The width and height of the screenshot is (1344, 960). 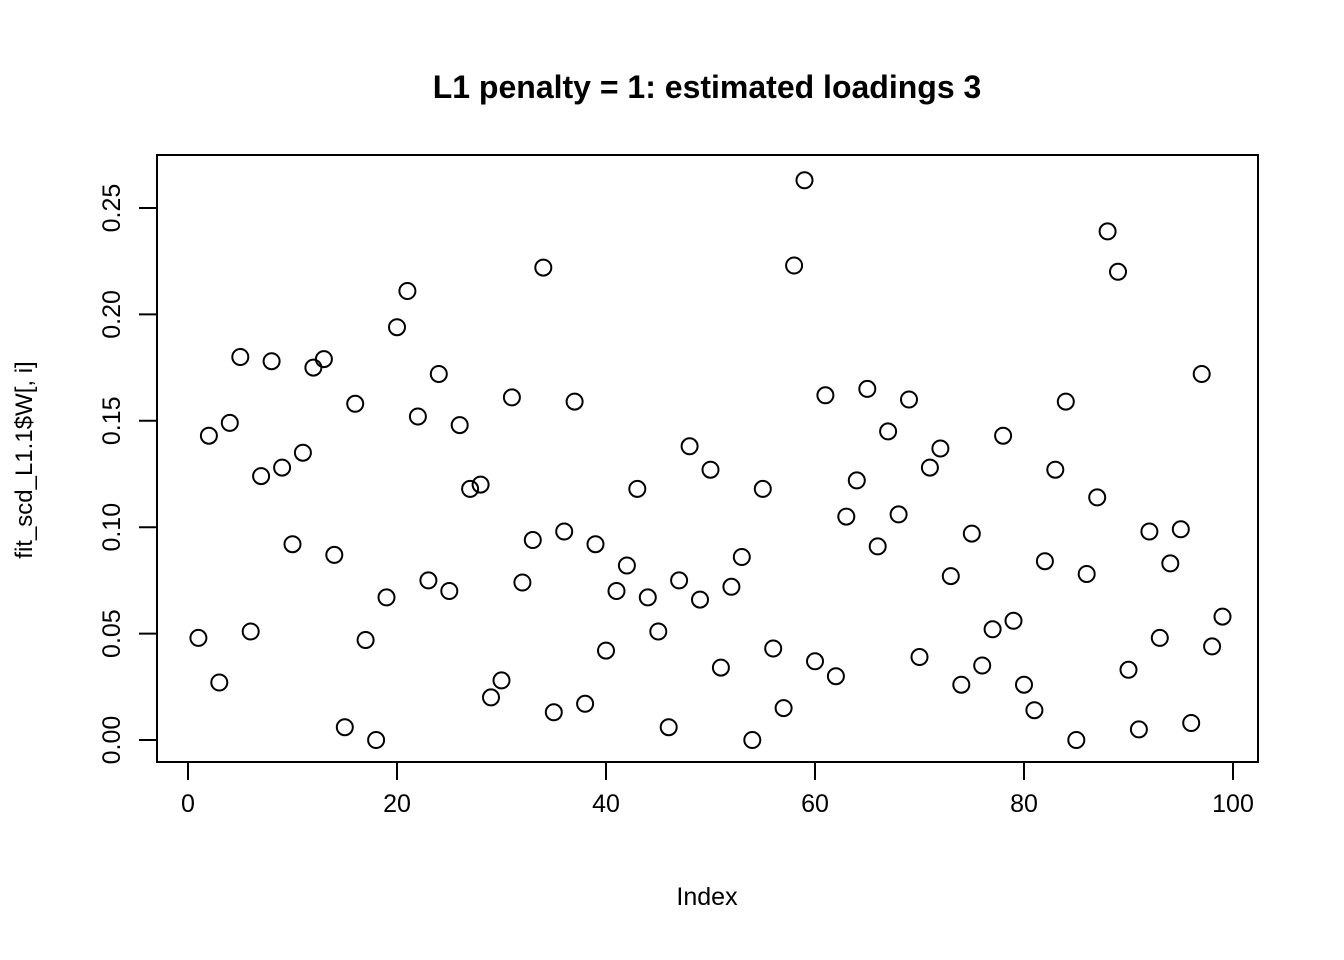 What do you see at coordinates (112, 740) in the screenshot?
I see `y-tick-label: 0.00` at bounding box center [112, 740].